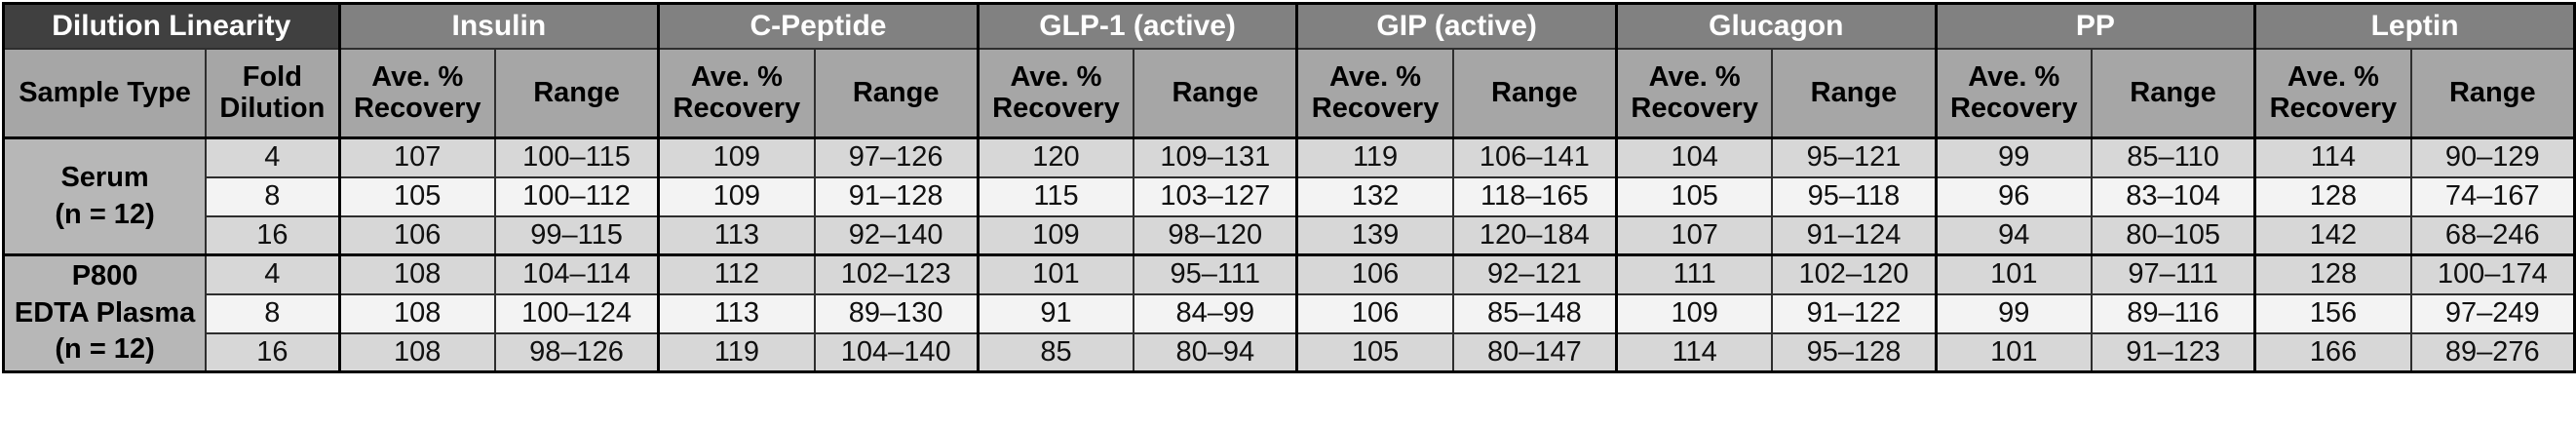  Describe the element at coordinates (2013, 196) in the screenshot. I see `ave-recovery-value-pp: 96` at that location.